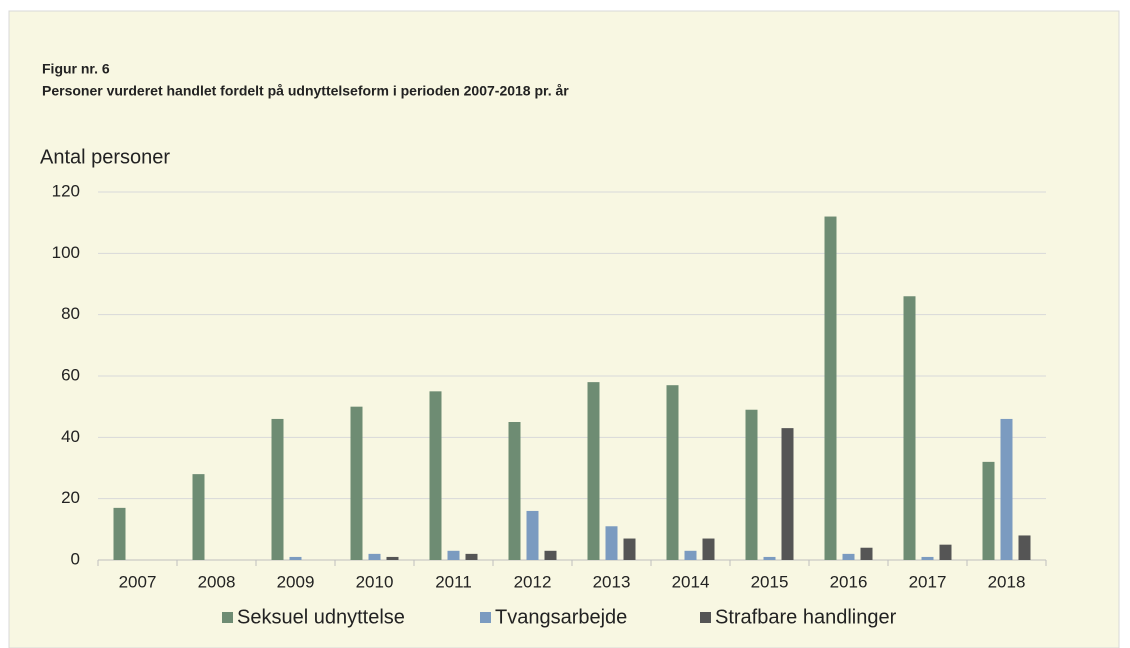 Image resolution: width=1130 pixels, height=648 pixels. What do you see at coordinates (928, 581) in the screenshot?
I see `x-tick-label: 2017` at bounding box center [928, 581].